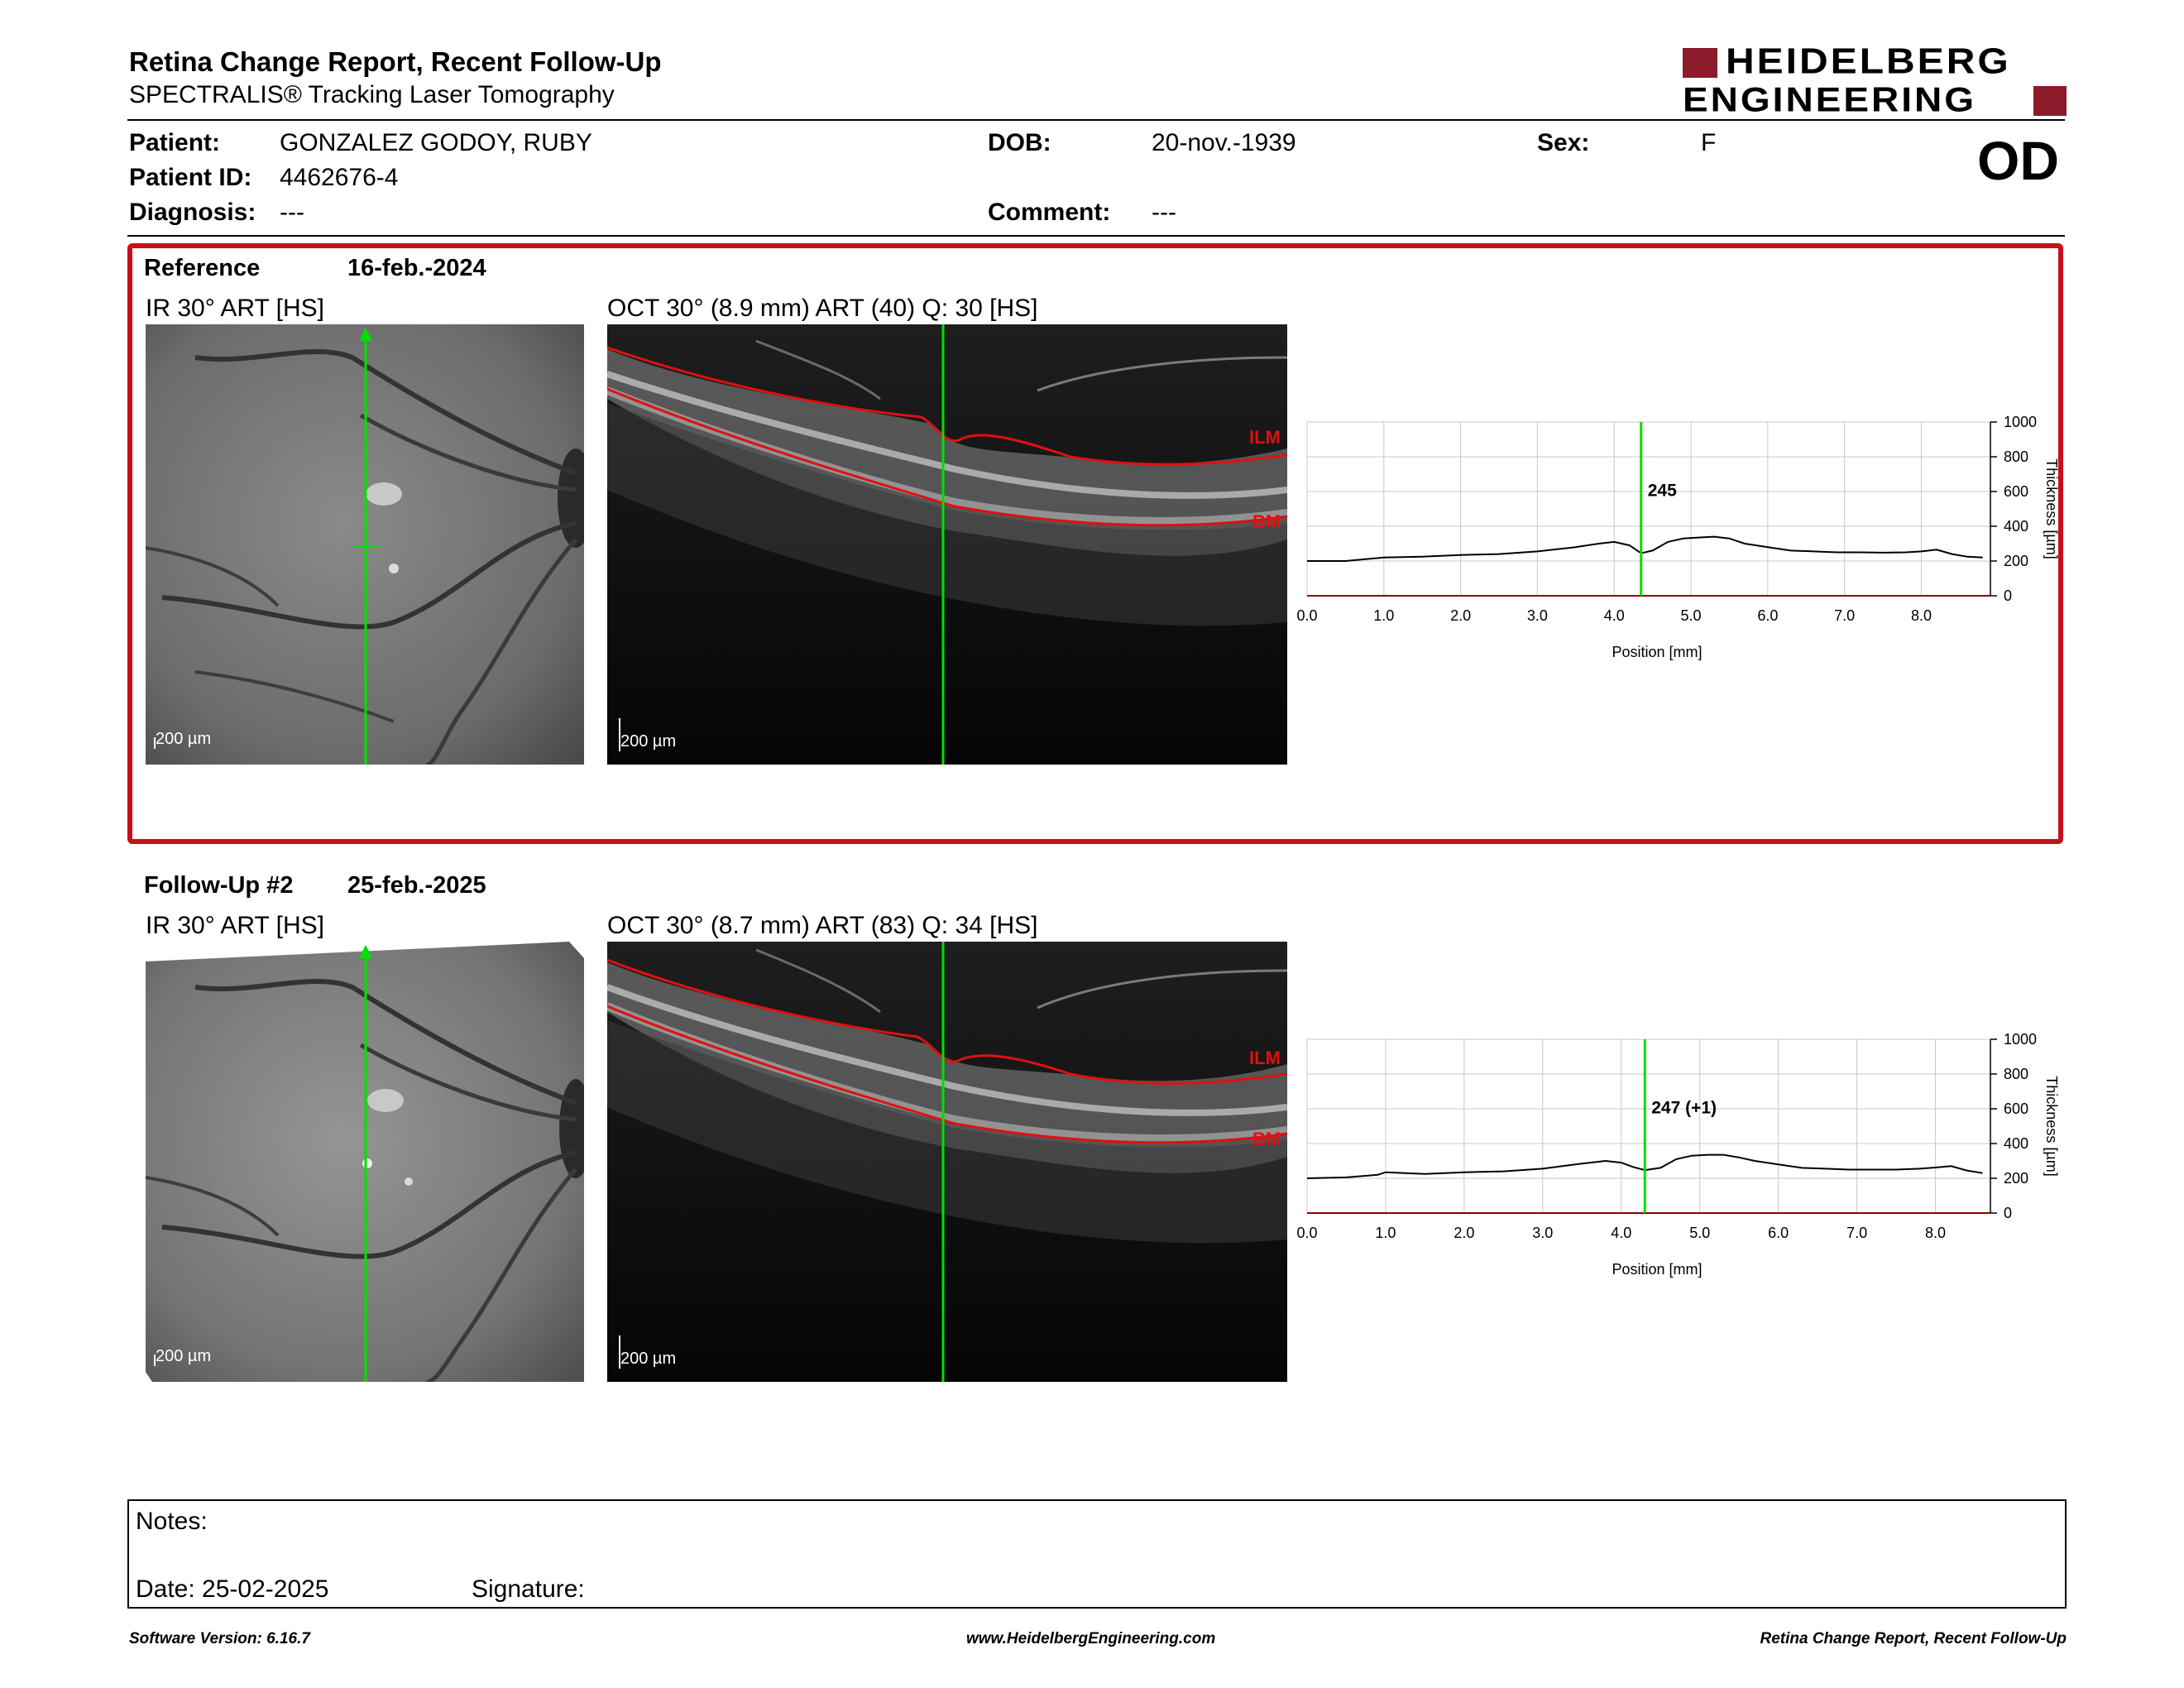 The width and height of the screenshot is (2184, 1688). I want to click on reference-label: Reference, so click(202, 268).